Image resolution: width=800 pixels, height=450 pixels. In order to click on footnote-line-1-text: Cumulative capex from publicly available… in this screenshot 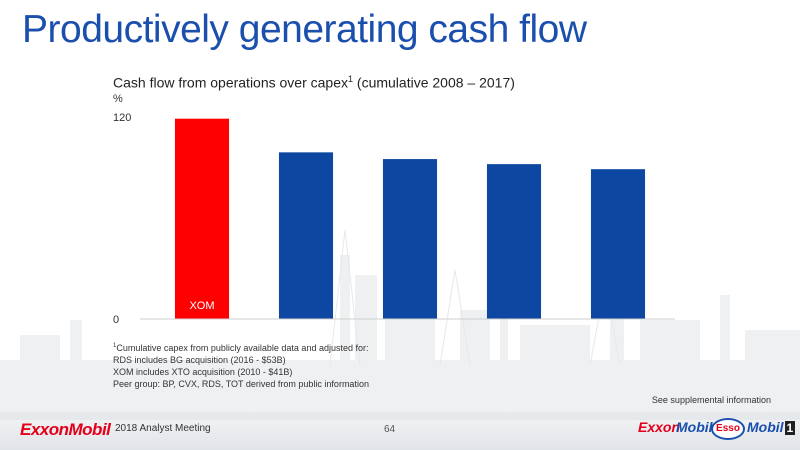, I will do `click(242, 348)`.